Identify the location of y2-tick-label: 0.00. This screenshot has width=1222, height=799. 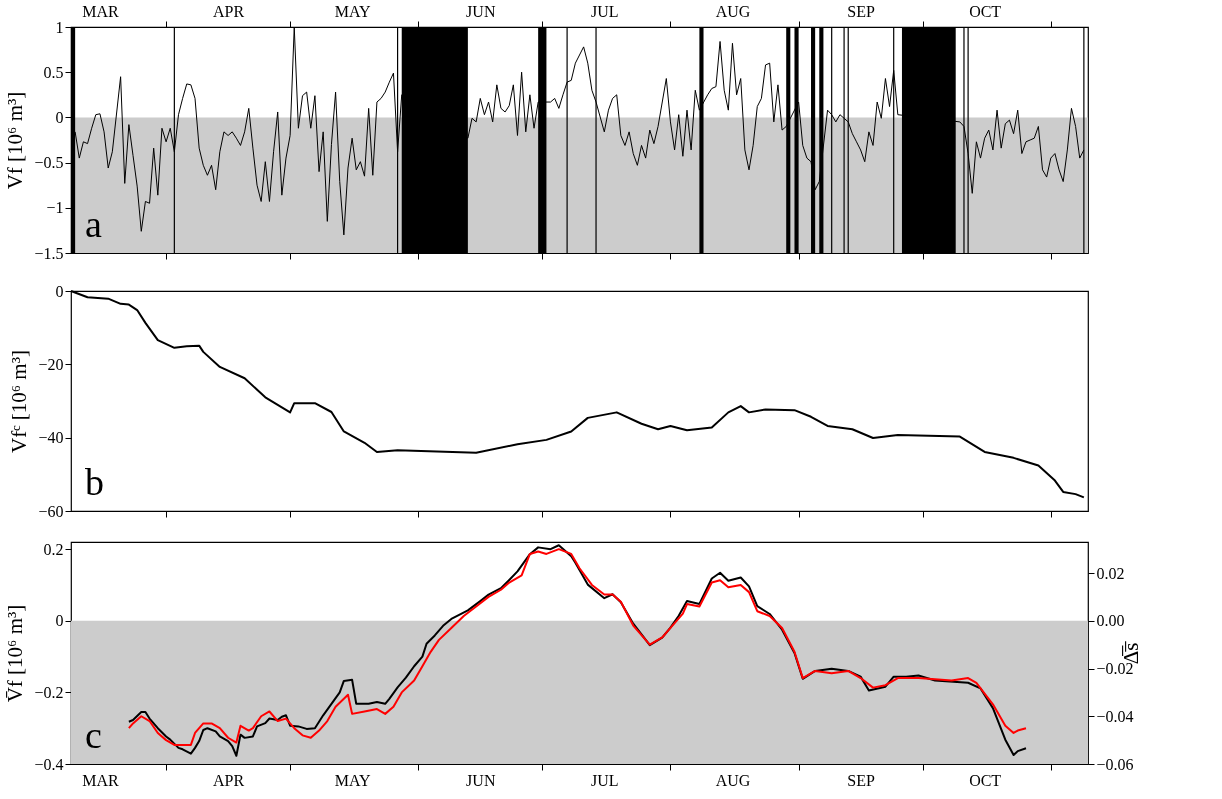
(1110, 621).